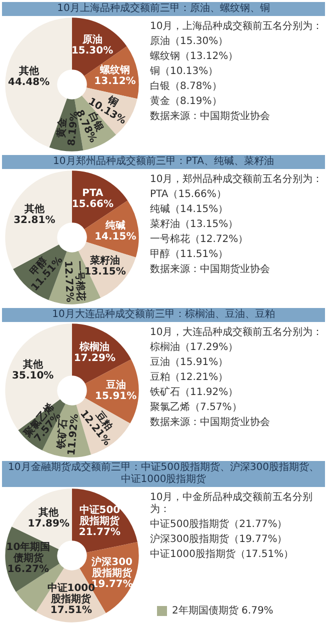 The width and height of the screenshot is (327, 635). Describe the element at coordinates (219, 540) in the screenshot. I see `text: 沪深300股指期货（19.77%）` at that location.